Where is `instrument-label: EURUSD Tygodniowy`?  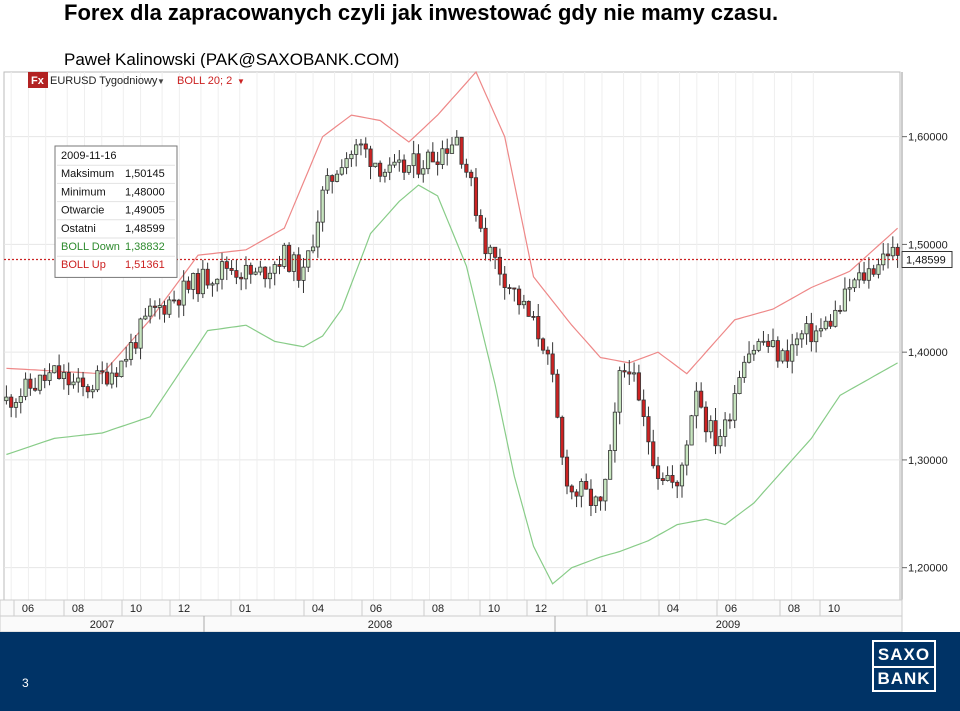
instrument-label: EURUSD Tygodniowy is located at coordinates (104, 81).